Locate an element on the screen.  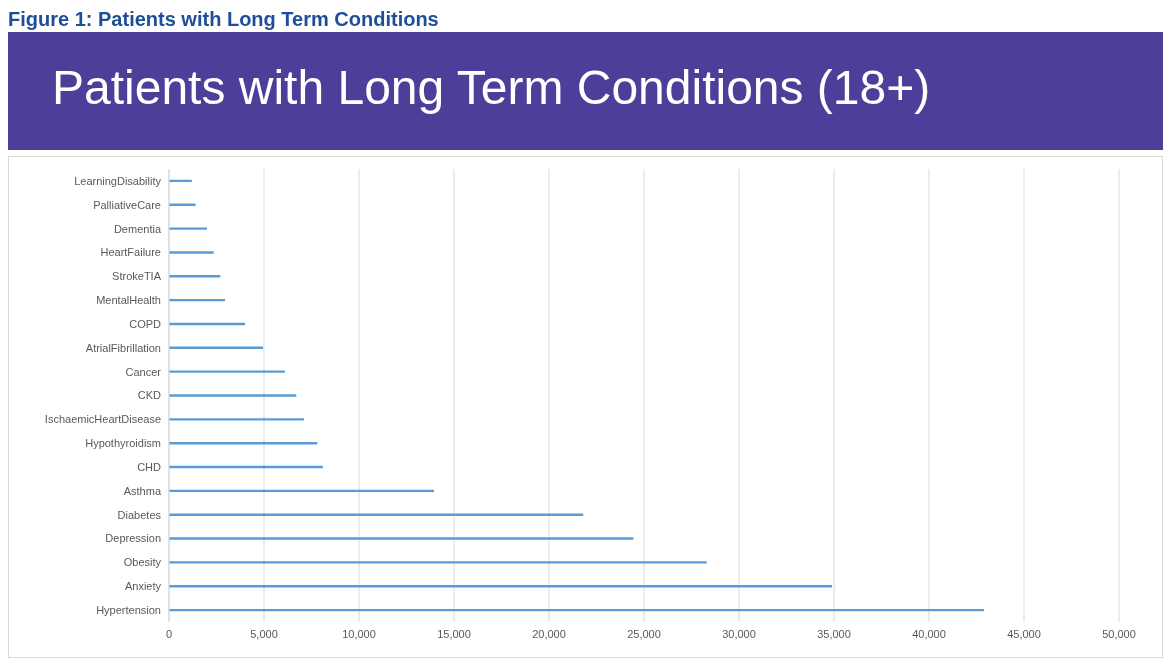
x-tick-label: 30,000 is located at coordinates (739, 633).